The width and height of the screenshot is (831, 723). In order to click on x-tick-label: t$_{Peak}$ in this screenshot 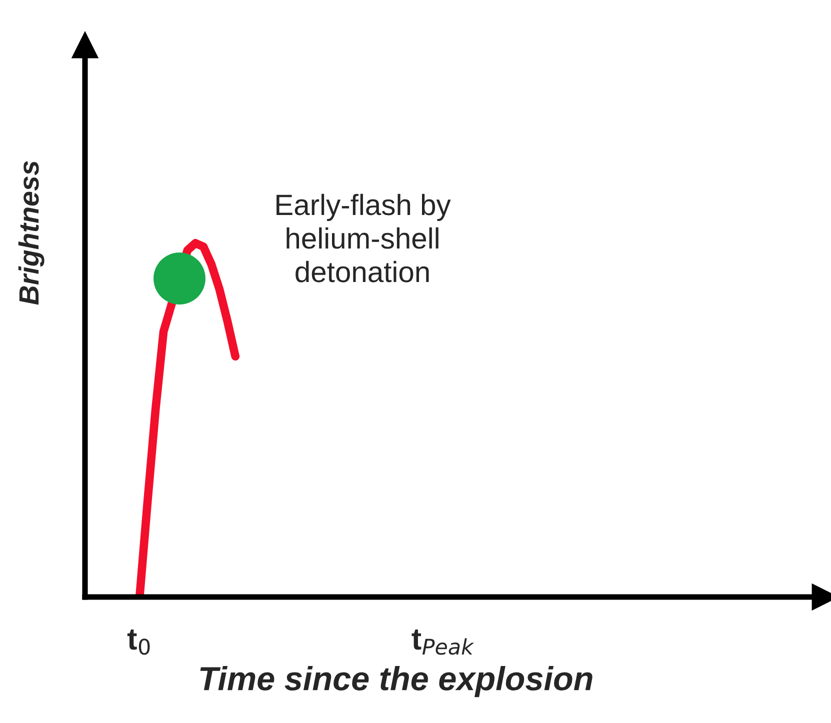, I will do `click(443, 642)`.